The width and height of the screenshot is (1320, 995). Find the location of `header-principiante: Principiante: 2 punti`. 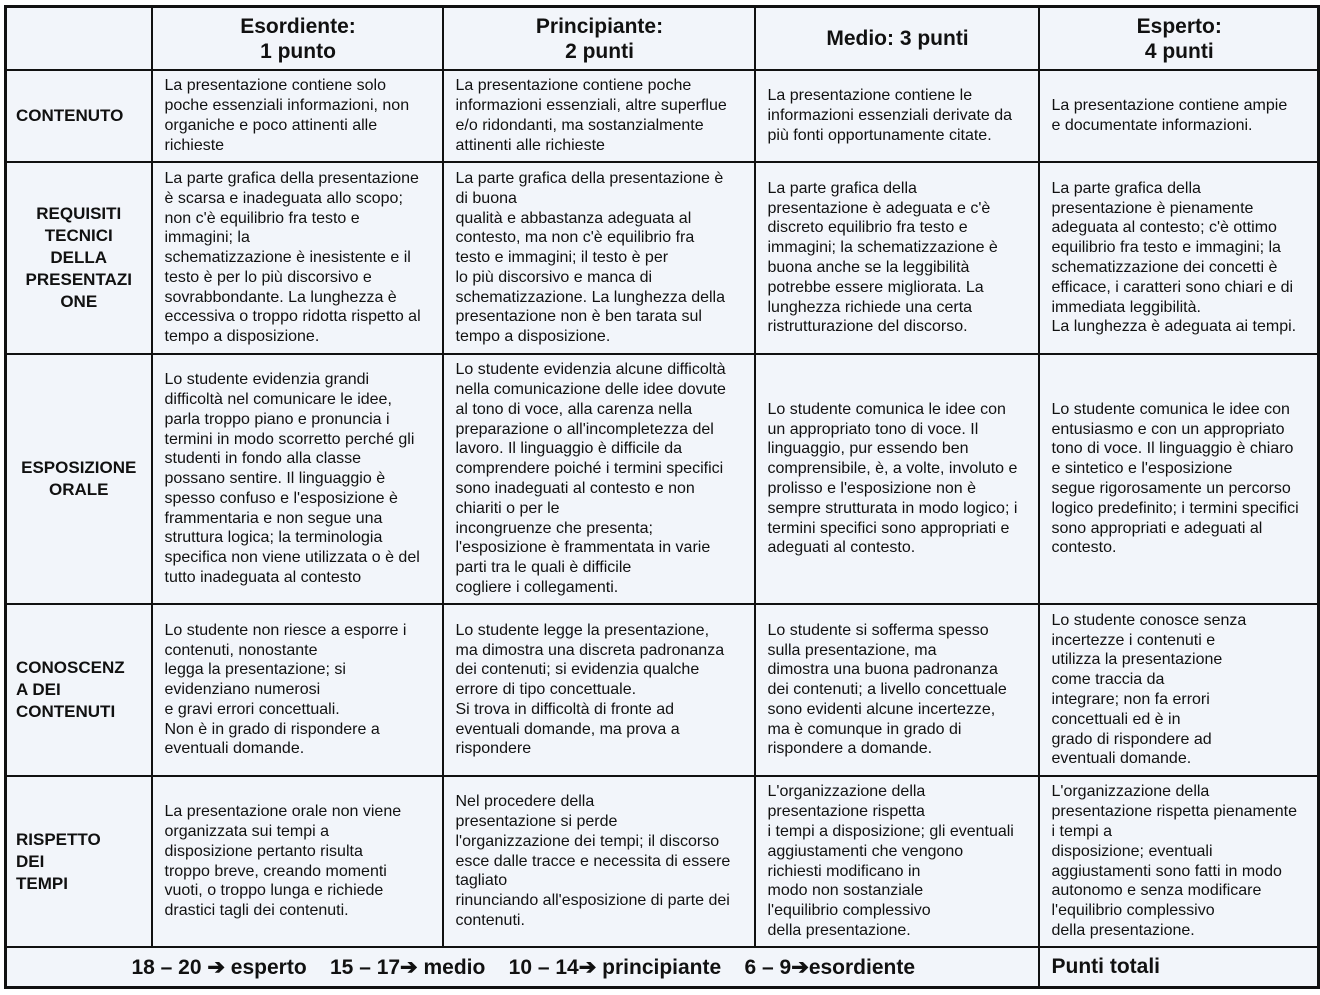

header-principiante: Principiante: 2 punti is located at coordinates (598, 38).